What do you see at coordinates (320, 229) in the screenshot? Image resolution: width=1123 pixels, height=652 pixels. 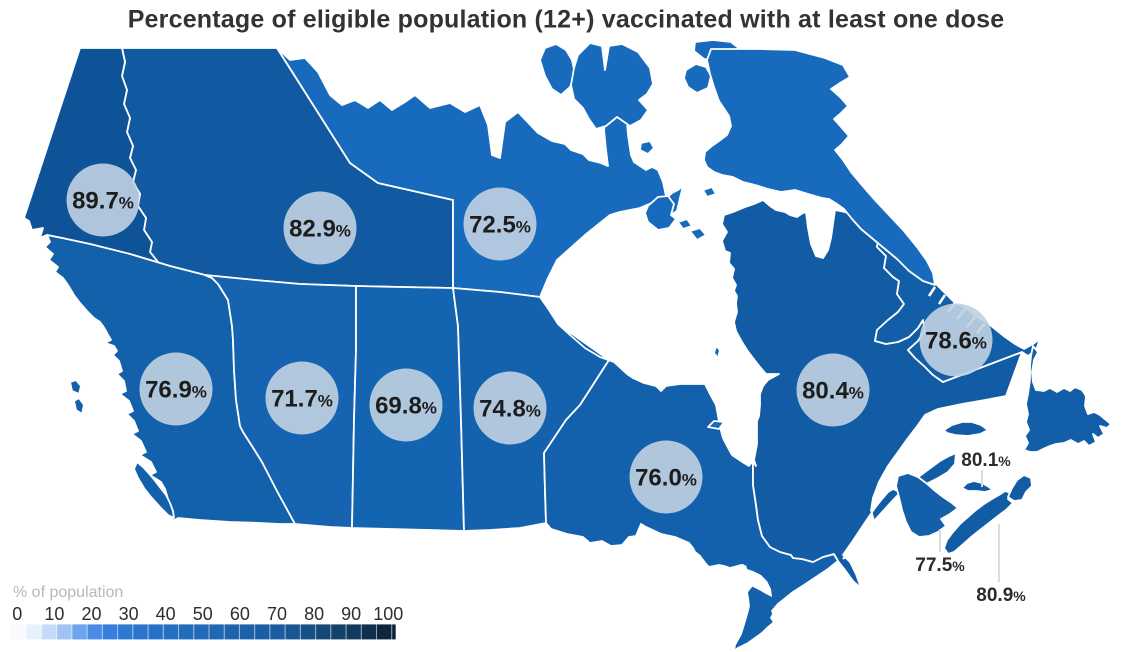 I see `svg-text: 82.9%` at bounding box center [320, 229].